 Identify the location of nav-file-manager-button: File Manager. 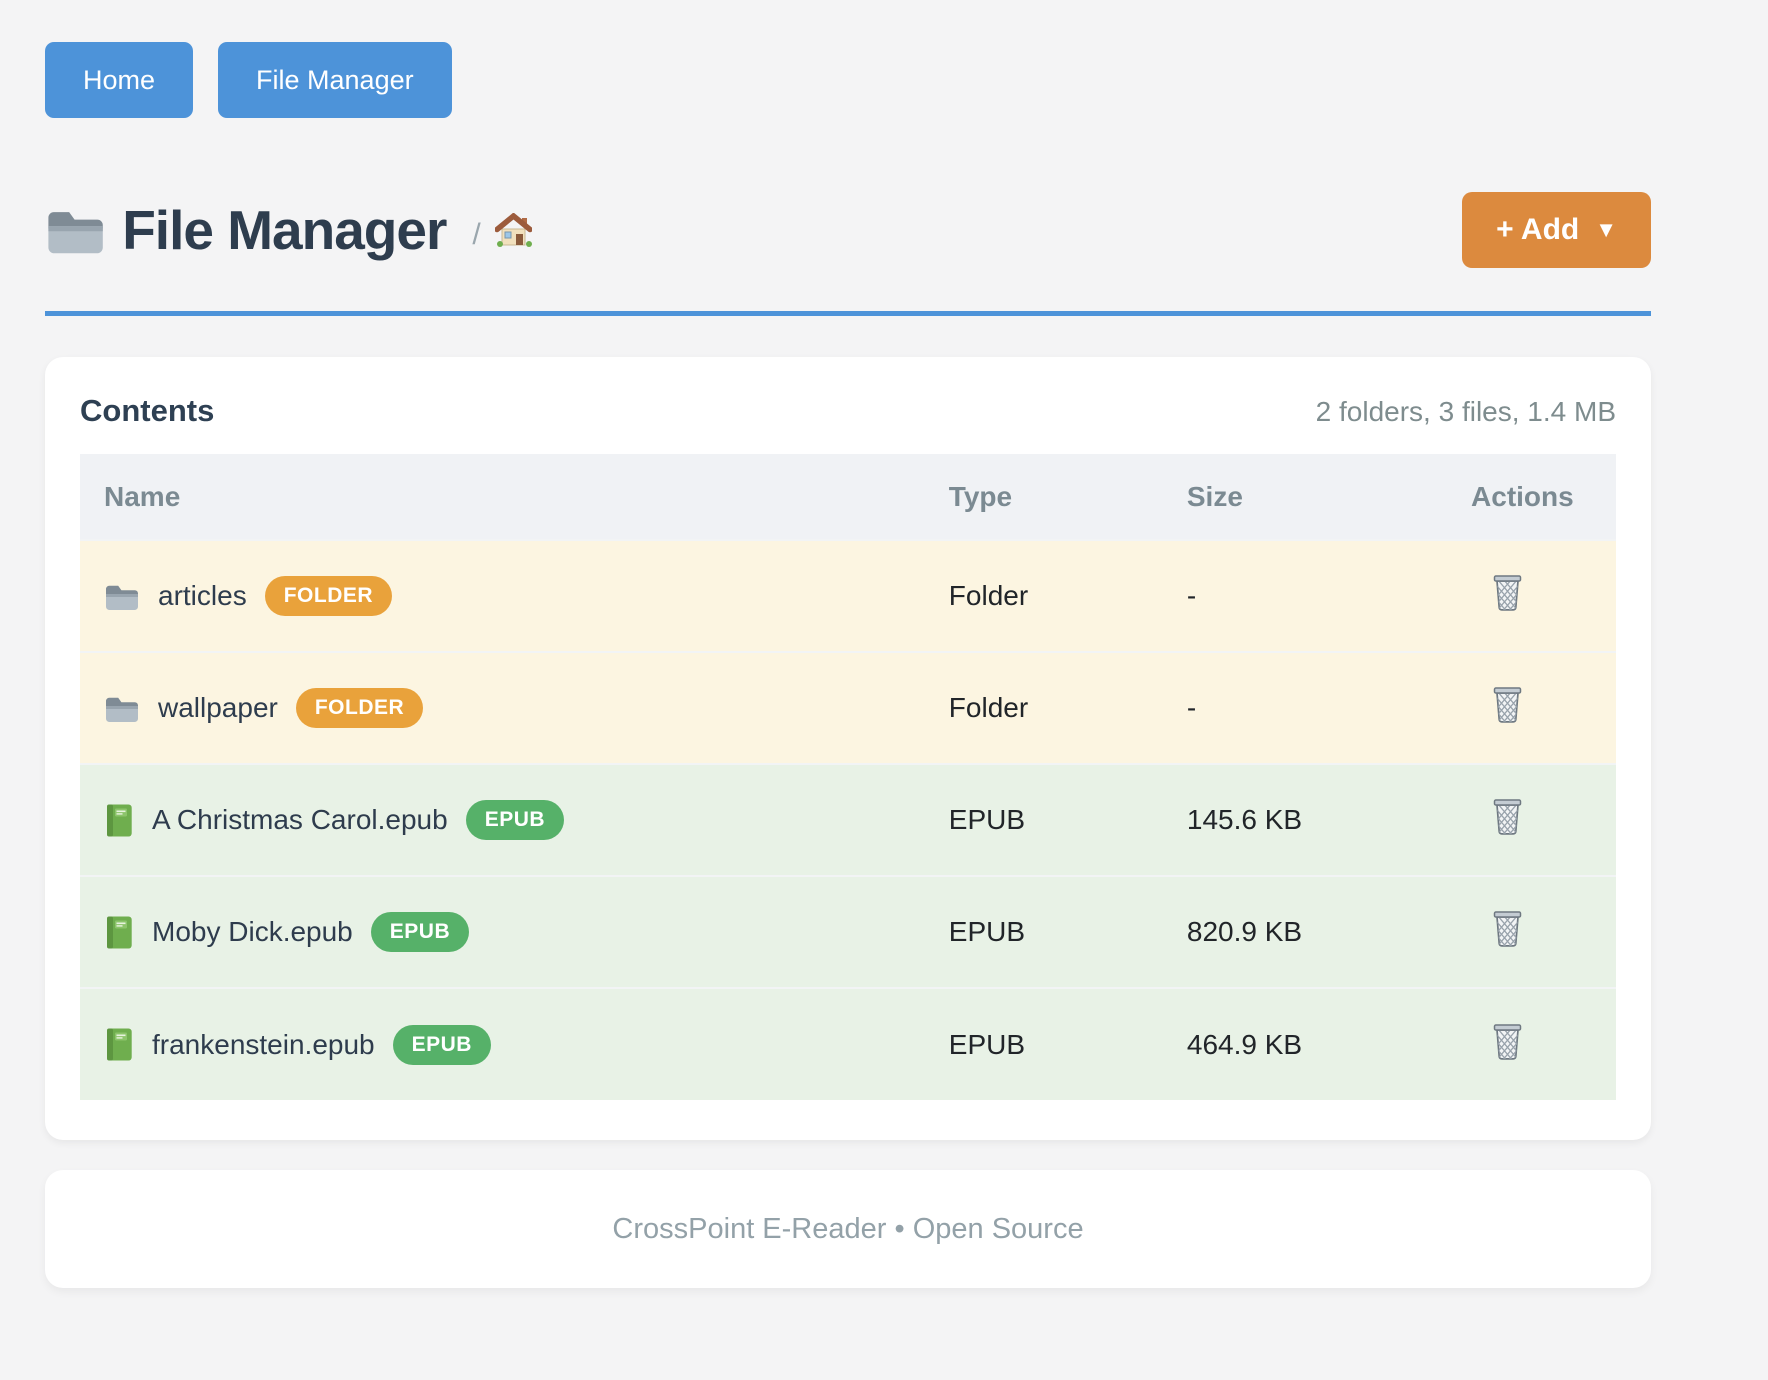
(335, 80).